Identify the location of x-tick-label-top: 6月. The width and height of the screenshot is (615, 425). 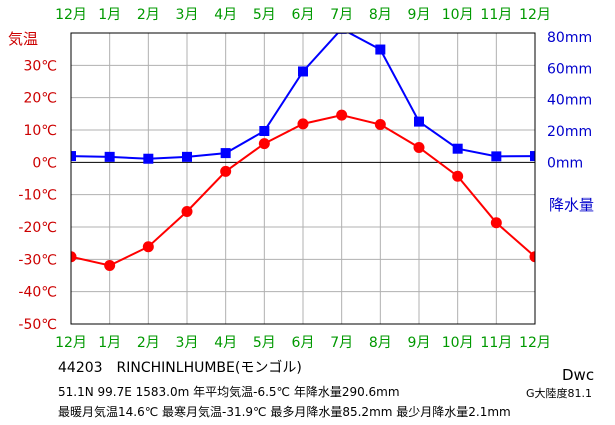
(303, 15).